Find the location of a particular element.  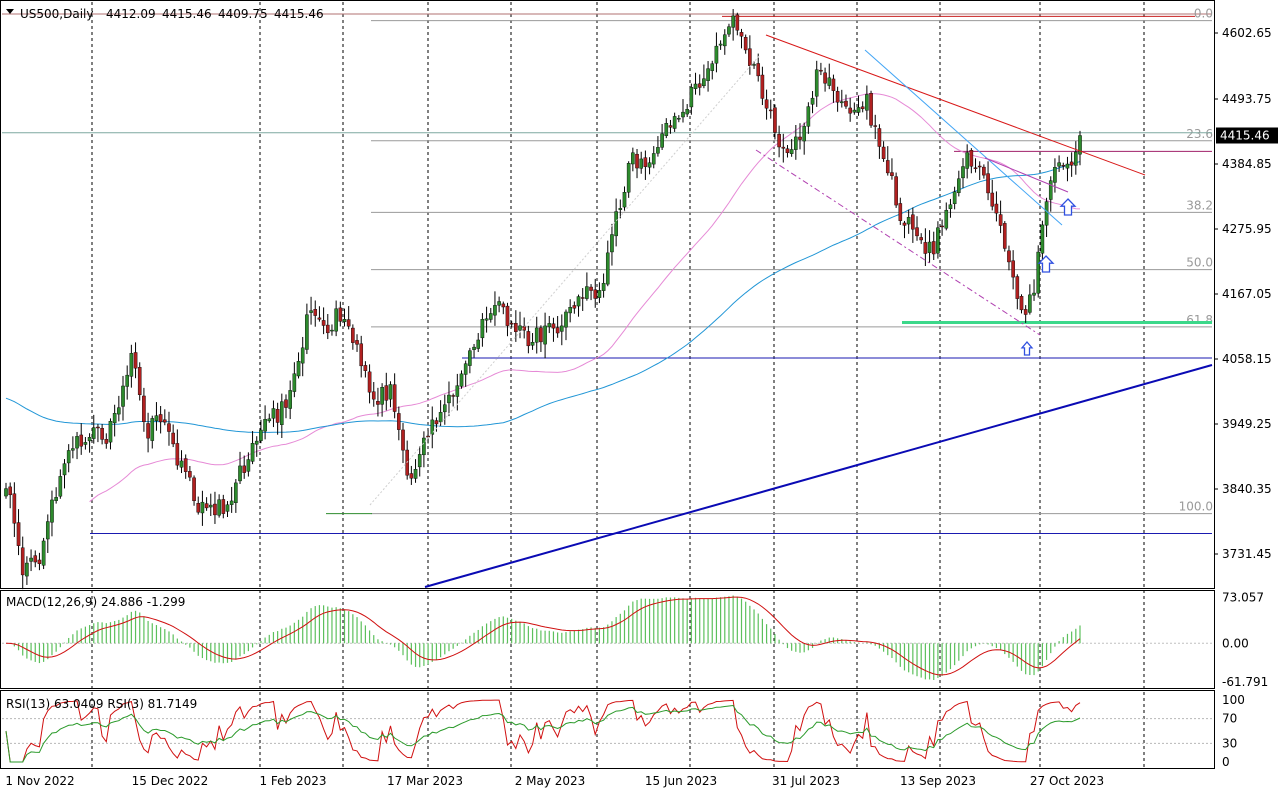

macd-tick-label: 73.057 is located at coordinates (1243, 598).